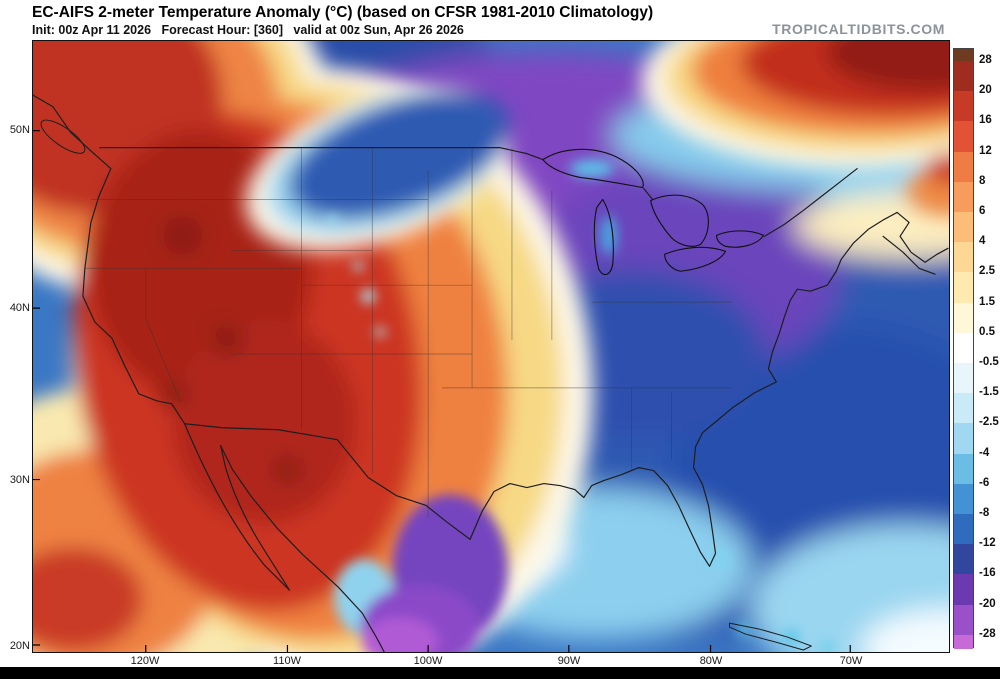 Image resolution: width=1000 pixels, height=679 pixels. What do you see at coordinates (19, 130) in the screenshot?
I see `lat-label: 50N` at bounding box center [19, 130].